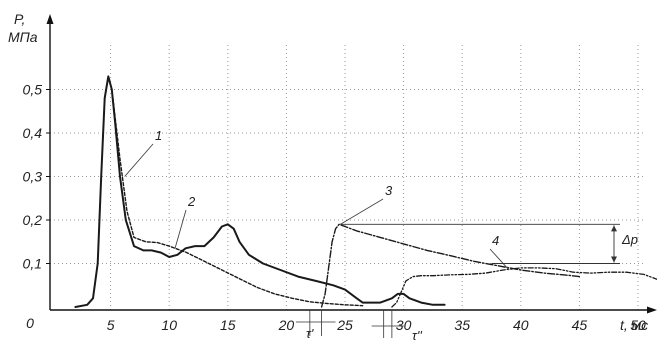  What do you see at coordinates (33, 177) in the screenshot?
I see `y-tick-label: 0,3` at bounding box center [33, 177].